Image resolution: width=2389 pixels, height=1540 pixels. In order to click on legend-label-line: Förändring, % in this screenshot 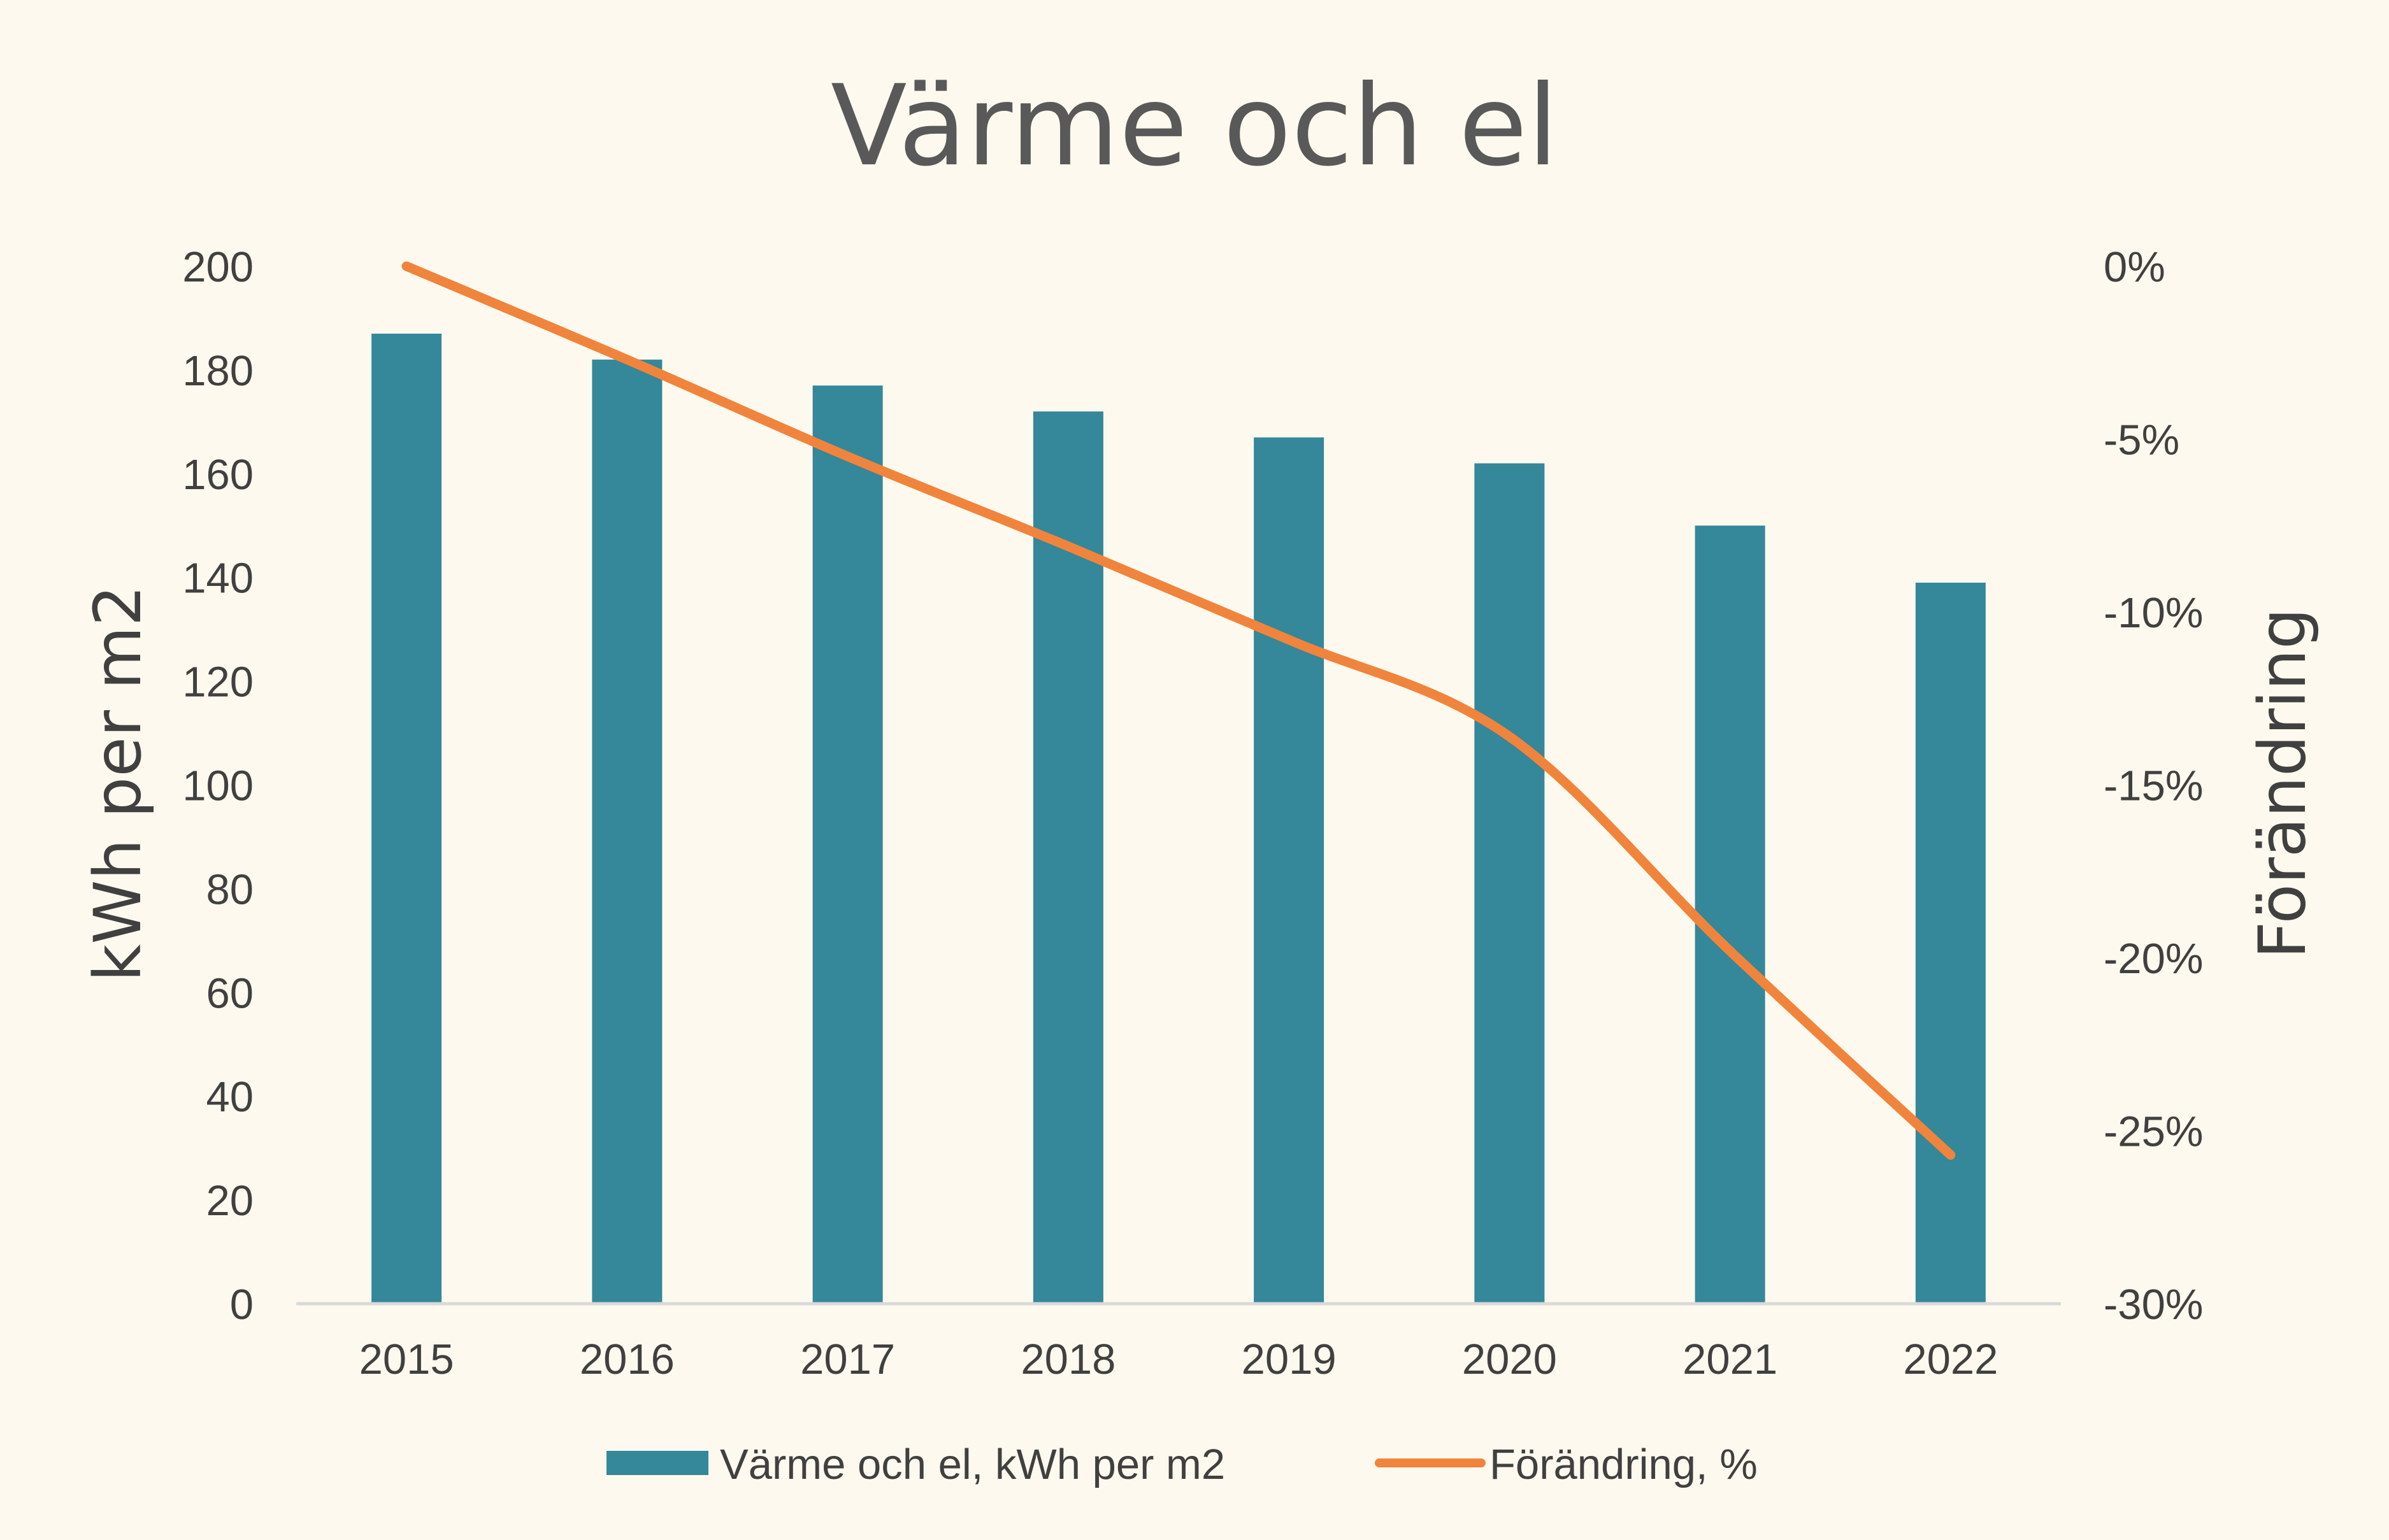, I will do `click(1623, 1464)`.